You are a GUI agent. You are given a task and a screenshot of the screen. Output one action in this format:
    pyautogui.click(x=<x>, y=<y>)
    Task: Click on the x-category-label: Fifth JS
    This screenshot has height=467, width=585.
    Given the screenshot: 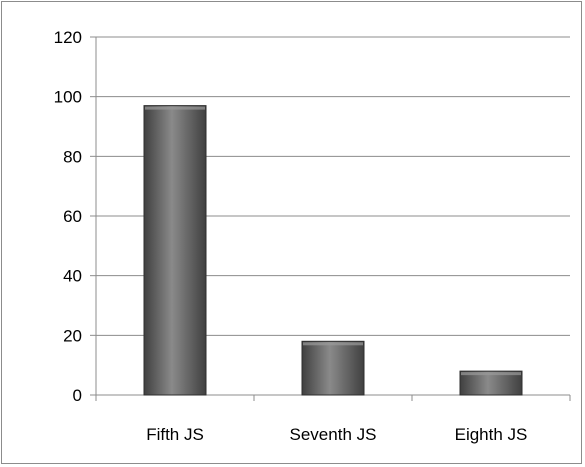 What is the action you would take?
    pyautogui.click(x=175, y=434)
    